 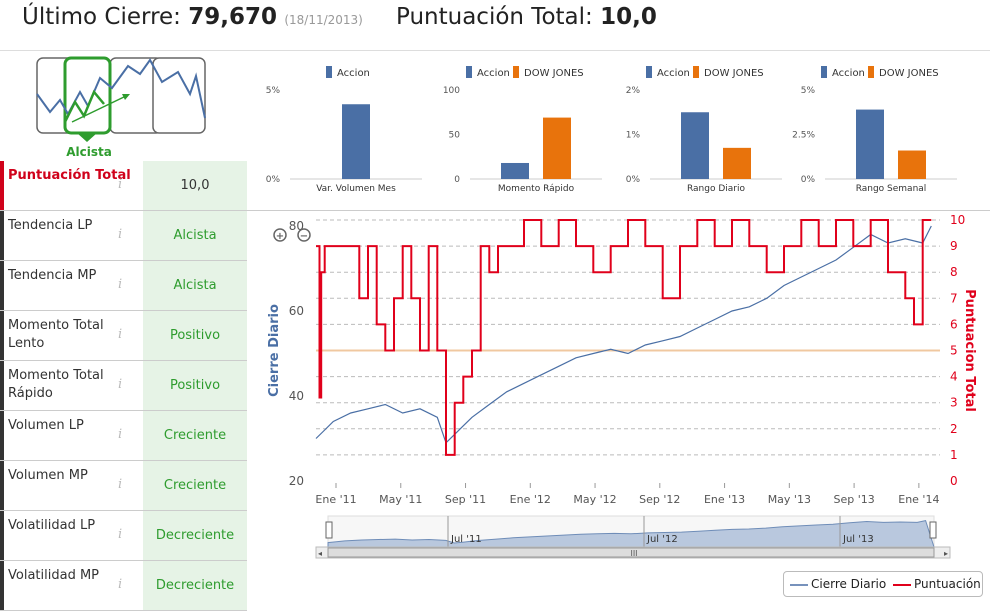 What do you see at coordinates (594, 499) in the screenshot?
I see `x-tick-label: May '12` at bounding box center [594, 499].